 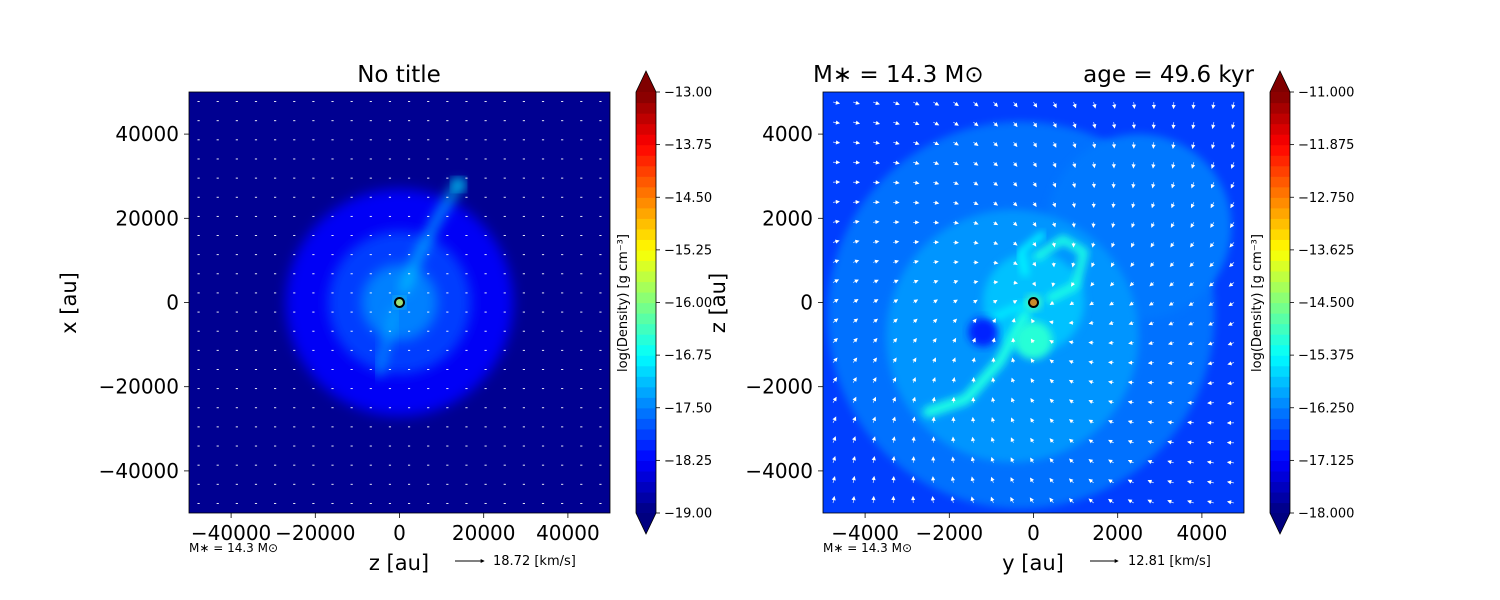 I want to click on colorbar-tick-label: −15.25, so click(x=688, y=250).